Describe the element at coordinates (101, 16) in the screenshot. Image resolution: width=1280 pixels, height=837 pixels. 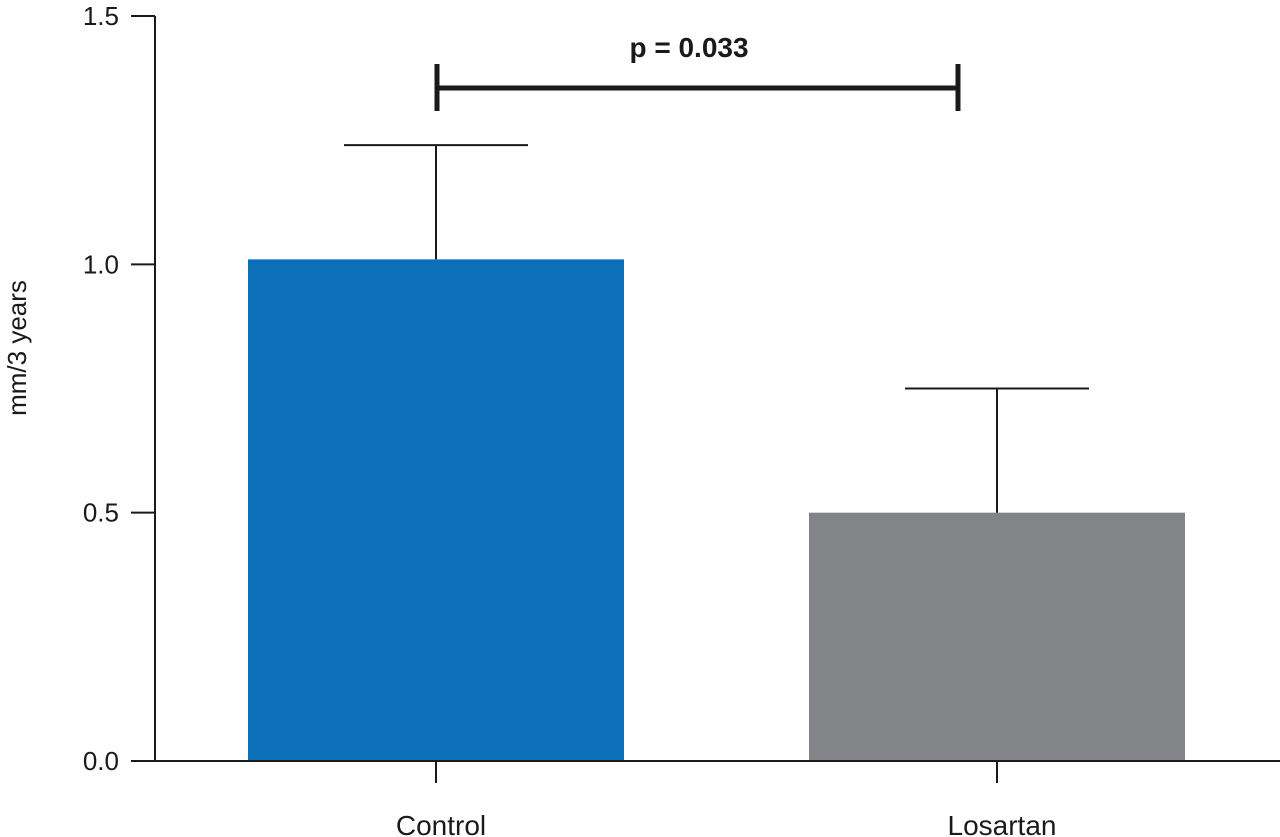
I see `y-tick-label: 1.5` at that location.